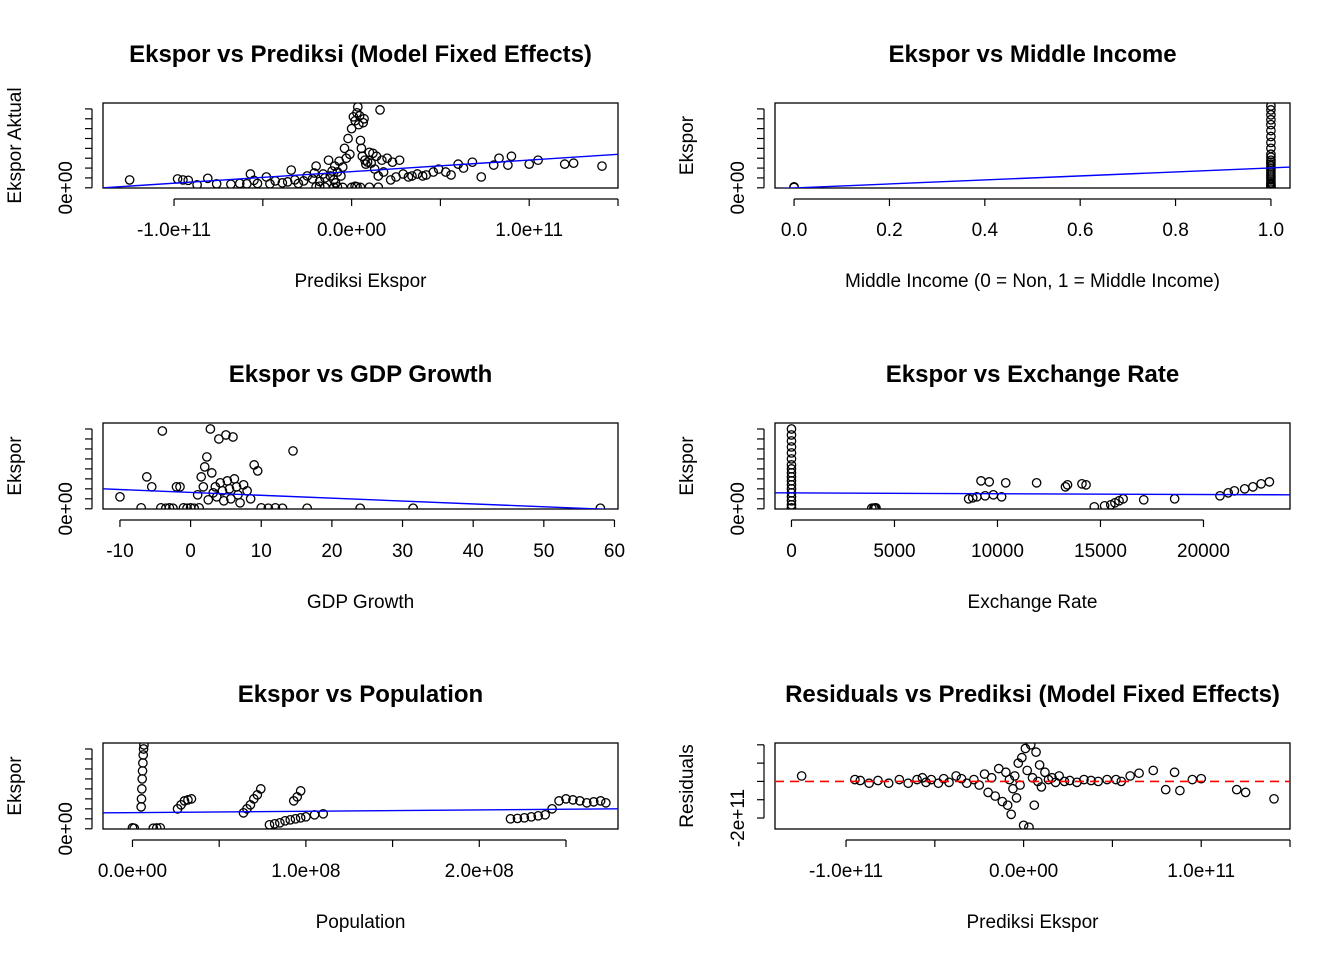 The height and width of the screenshot is (960, 1344). What do you see at coordinates (360, 602) in the screenshot?
I see `x-axis-label: GDP Growth` at bounding box center [360, 602].